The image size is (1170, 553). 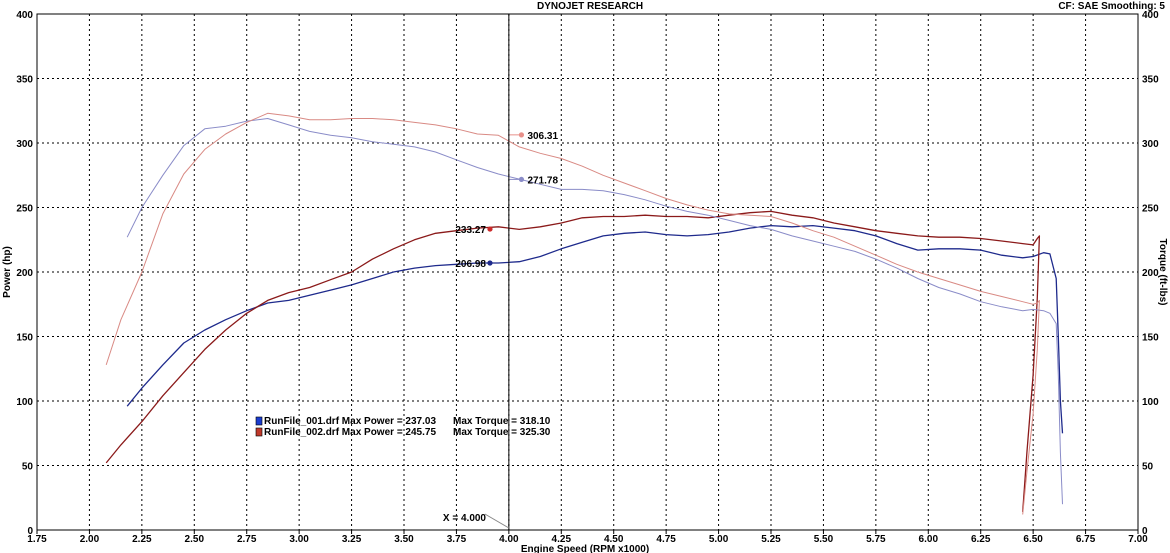 What do you see at coordinates (542, 136) in the screenshot?
I see `value-label: 306.31` at bounding box center [542, 136].